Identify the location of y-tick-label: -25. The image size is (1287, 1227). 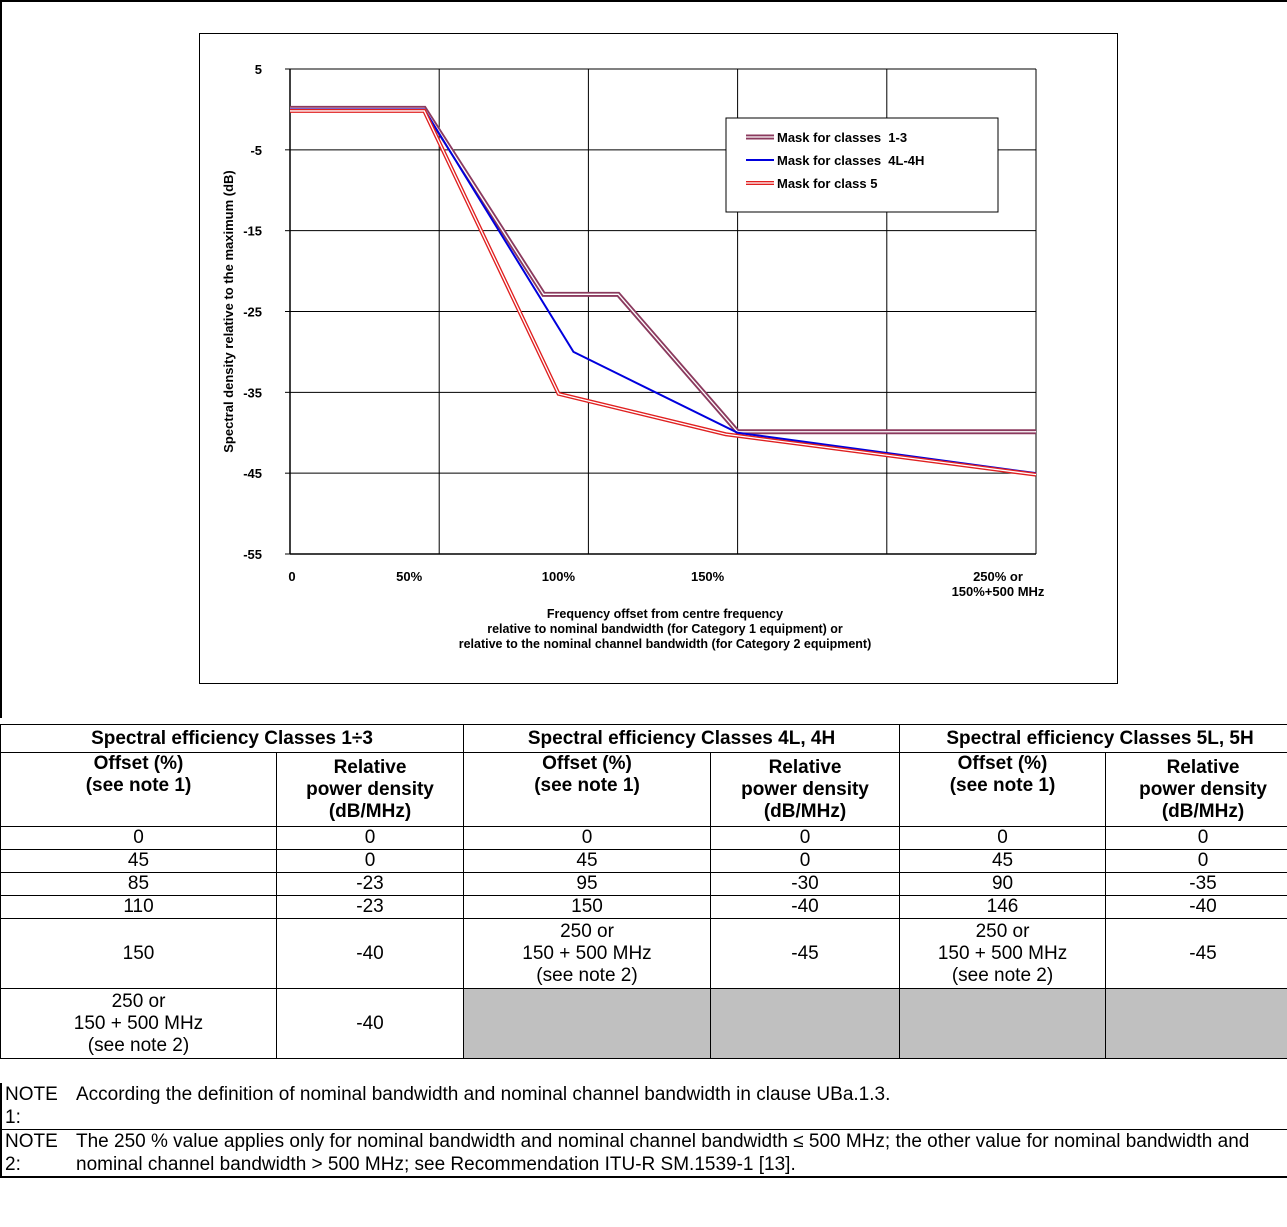
(252, 312).